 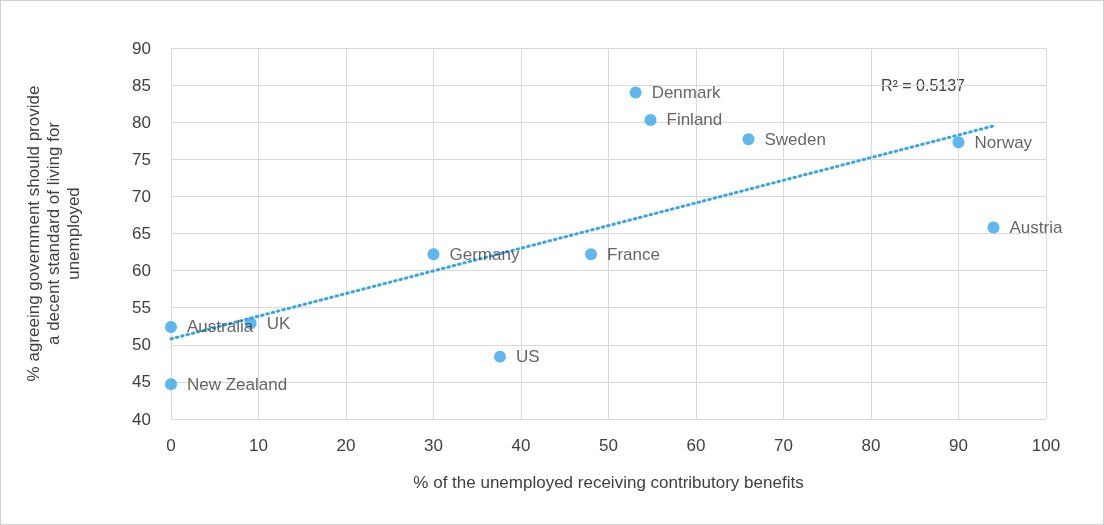 I want to click on x-tick-label: 90, so click(x=958, y=445).